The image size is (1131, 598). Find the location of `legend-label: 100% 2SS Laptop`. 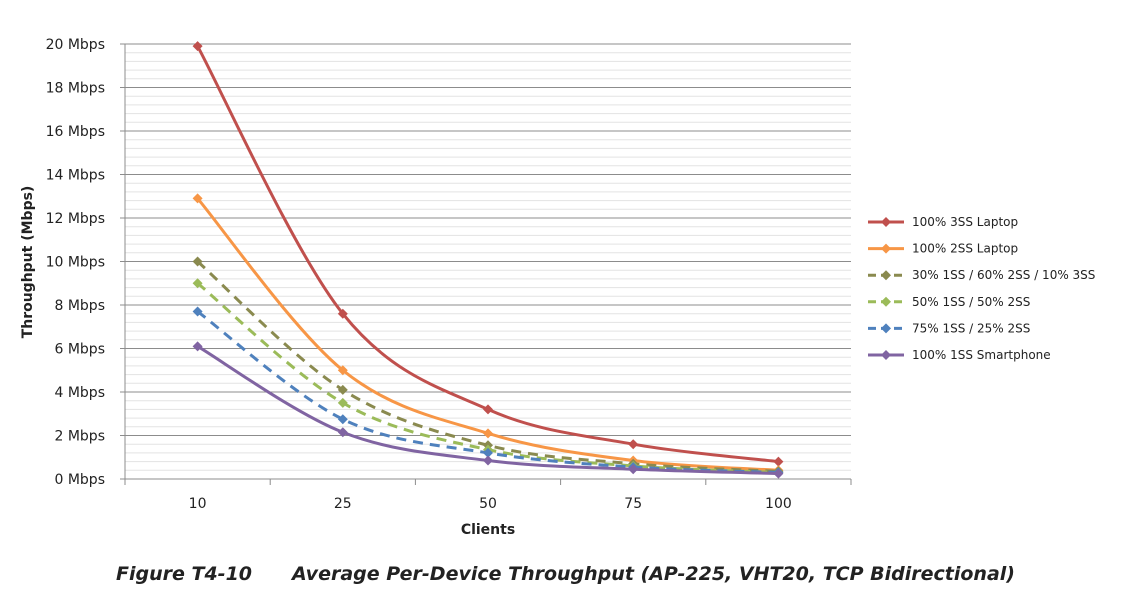

legend-label: 100% 2SS Laptop is located at coordinates (965, 249).